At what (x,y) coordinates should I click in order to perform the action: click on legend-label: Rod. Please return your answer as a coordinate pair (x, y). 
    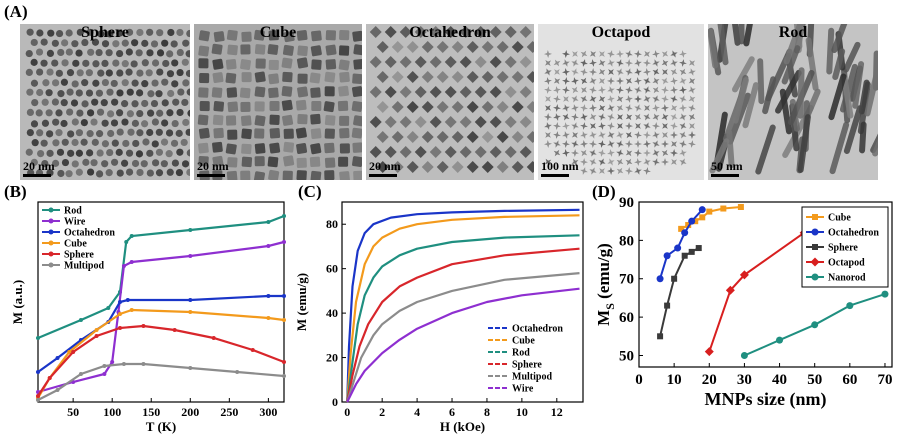
    Looking at the image, I should click on (73, 211).